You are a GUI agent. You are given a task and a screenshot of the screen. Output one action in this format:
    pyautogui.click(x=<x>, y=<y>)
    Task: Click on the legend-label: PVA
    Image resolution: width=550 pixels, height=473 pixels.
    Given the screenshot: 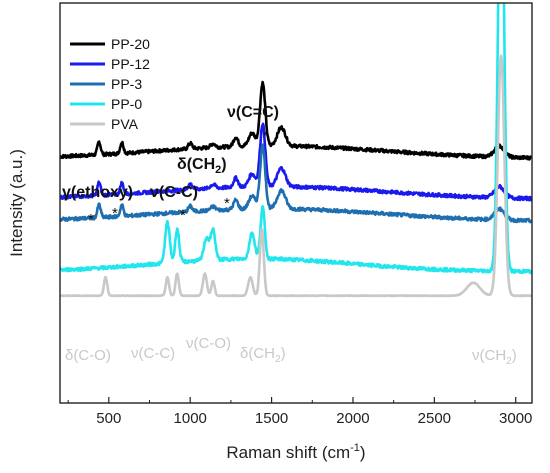 What is the action you would take?
    pyautogui.click(x=125, y=124)
    